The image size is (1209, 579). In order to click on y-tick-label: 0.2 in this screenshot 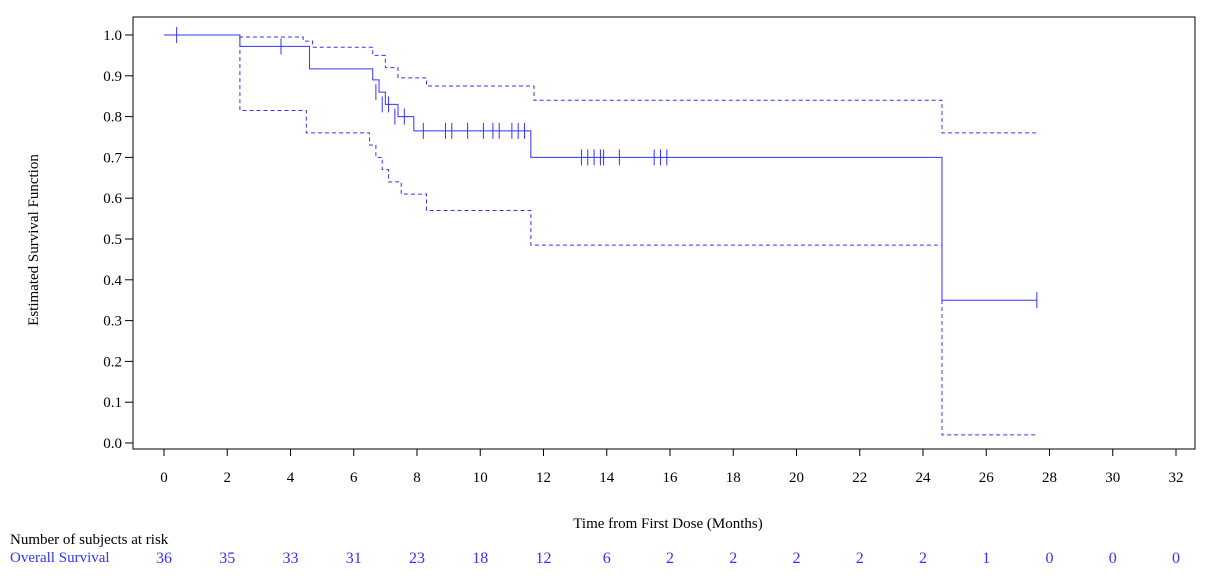, I will do `click(112, 362)`.